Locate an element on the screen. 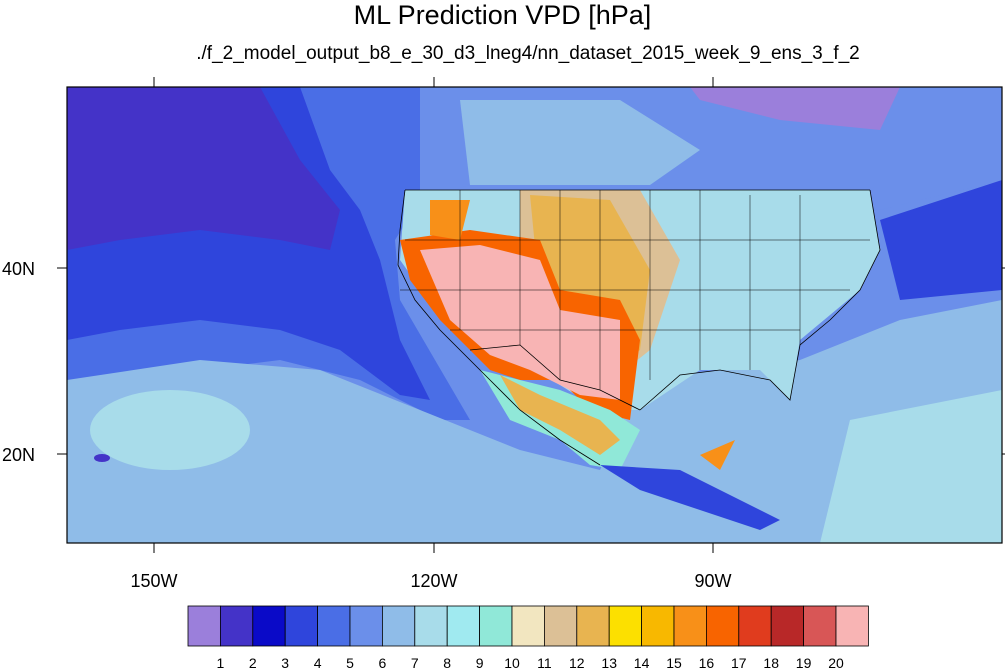 This screenshot has width=1005, height=672. colorbar-label: 17 is located at coordinates (739, 663).